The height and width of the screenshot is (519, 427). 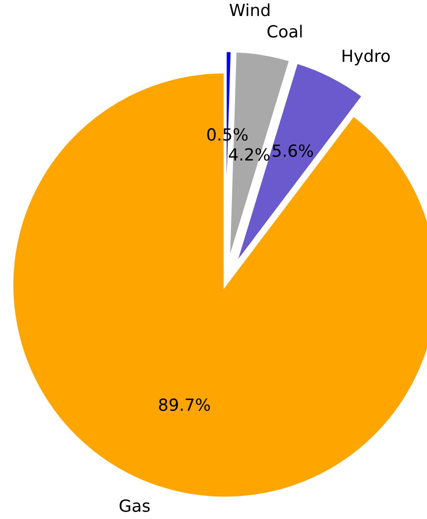 What do you see at coordinates (249, 154) in the screenshot?
I see `data-label: 4.2%` at bounding box center [249, 154].